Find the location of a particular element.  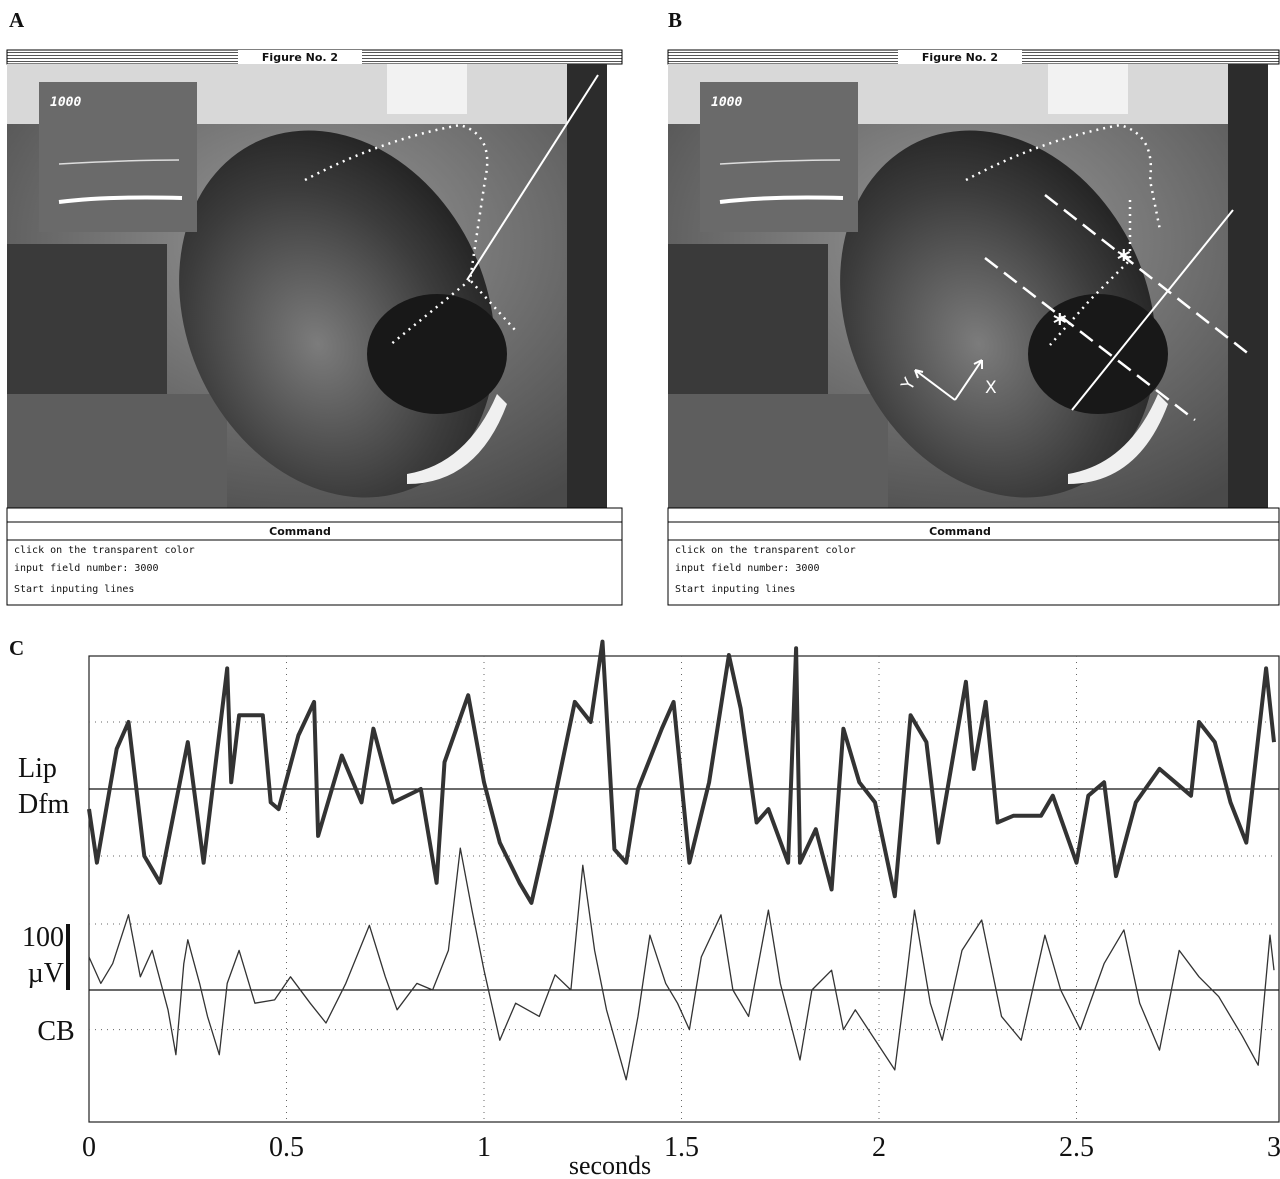

scale-label: µV is located at coordinates (46, 973).